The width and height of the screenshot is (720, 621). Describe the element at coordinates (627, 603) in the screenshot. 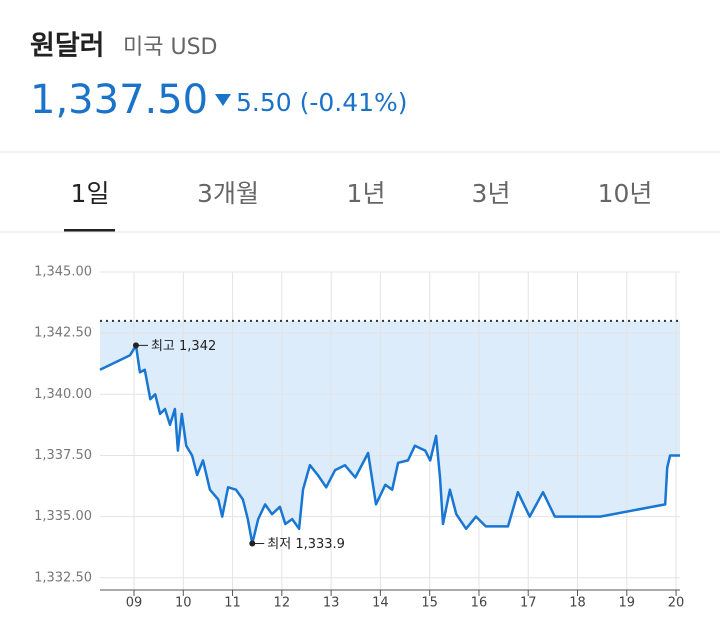

I see `x-tick-label: 19` at that location.